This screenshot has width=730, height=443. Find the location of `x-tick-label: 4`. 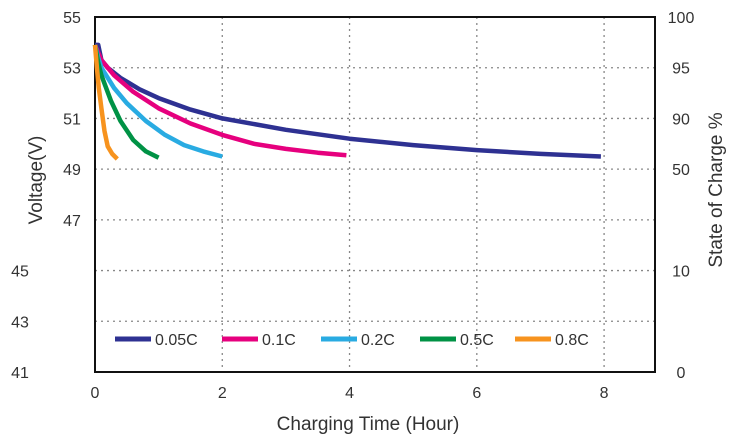

x-tick-label: 4 is located at coordinates (349, 393).